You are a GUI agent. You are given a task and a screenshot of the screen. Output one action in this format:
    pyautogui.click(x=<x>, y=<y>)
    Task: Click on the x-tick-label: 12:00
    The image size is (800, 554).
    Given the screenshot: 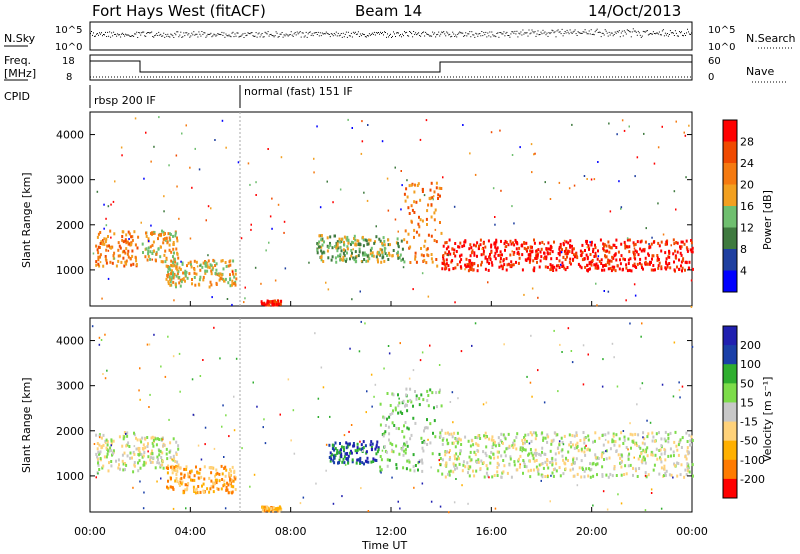 What is the action you would take?
    pyautogui.click(x=391, y=531)
    